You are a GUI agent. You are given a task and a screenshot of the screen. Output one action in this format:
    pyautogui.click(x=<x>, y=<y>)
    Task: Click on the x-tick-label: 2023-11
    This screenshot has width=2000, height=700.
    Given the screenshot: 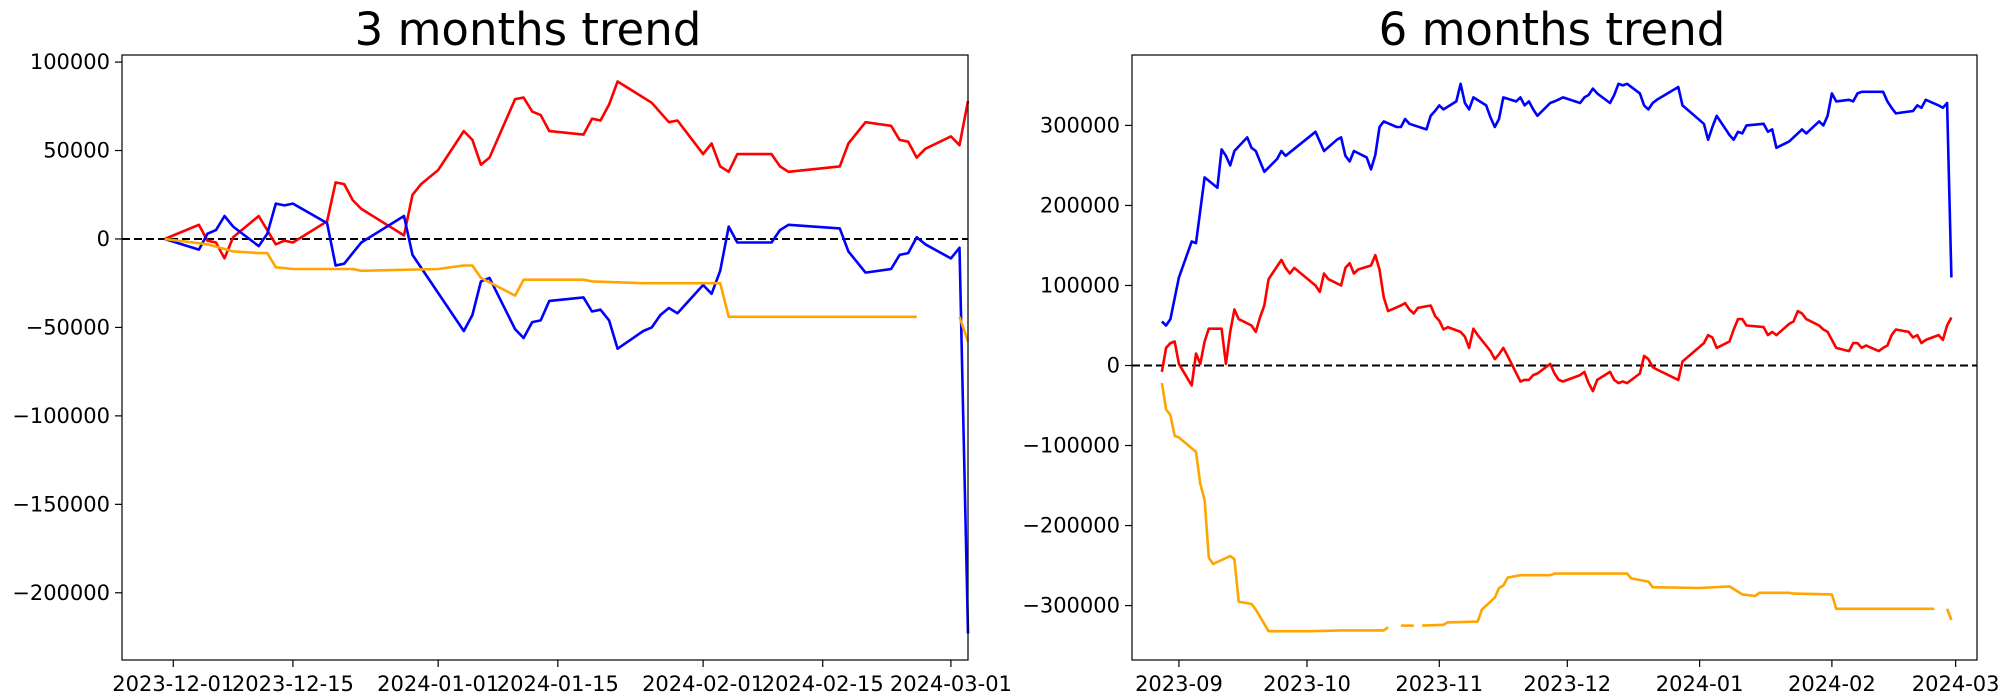 What is the action you would take?
    pyautogui.click(x=1439, y=684)
    